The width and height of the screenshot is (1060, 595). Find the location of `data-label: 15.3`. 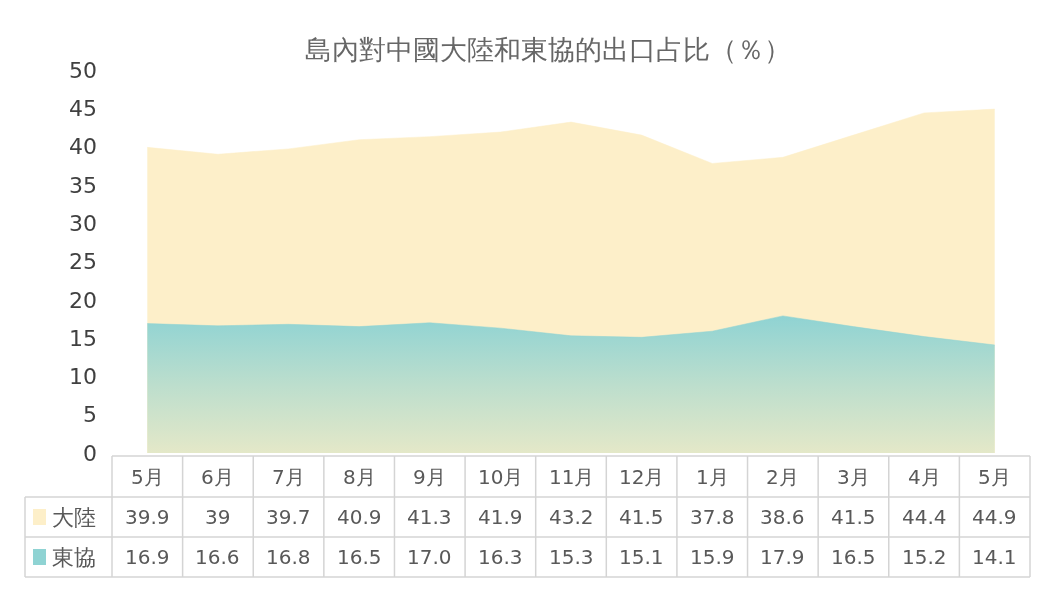

data-label: 15.3 is located at coordinates (571, 557).